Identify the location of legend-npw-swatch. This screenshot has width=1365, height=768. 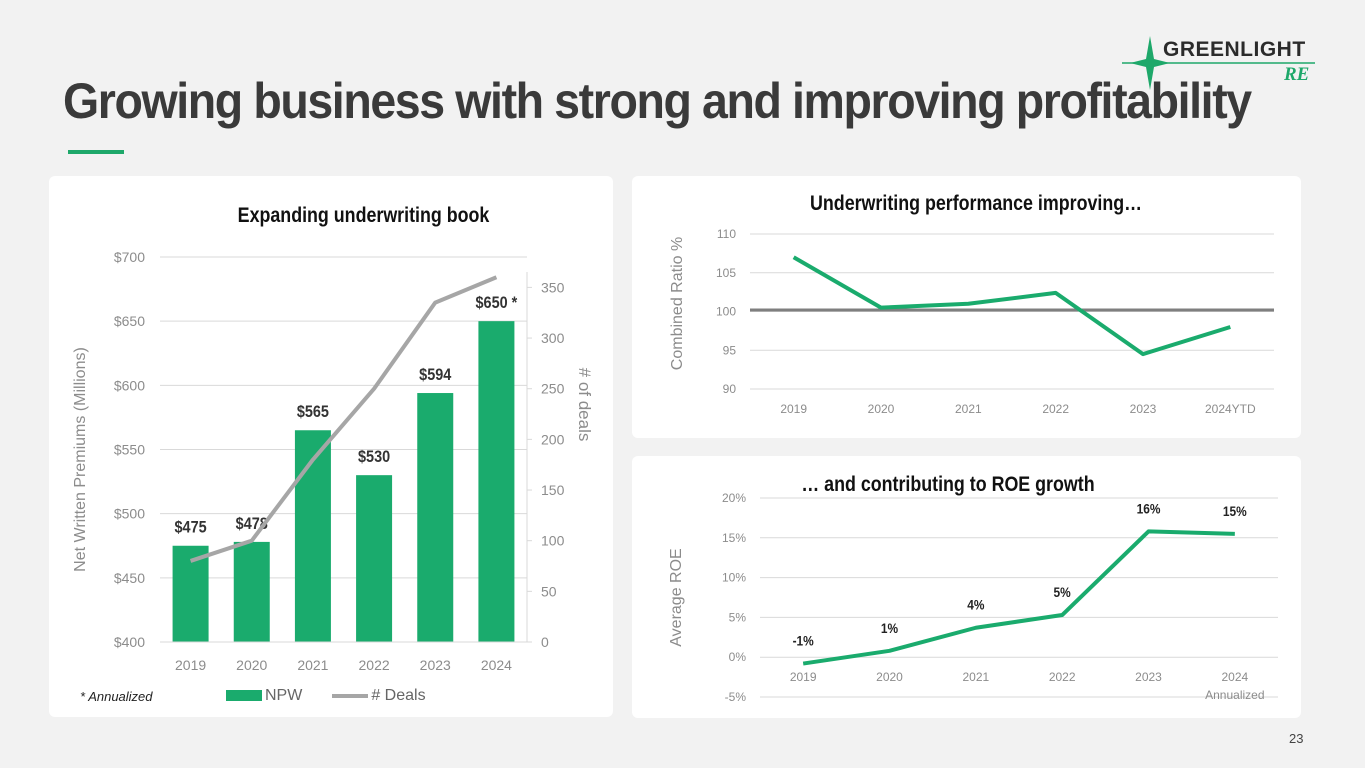
(244, 696).